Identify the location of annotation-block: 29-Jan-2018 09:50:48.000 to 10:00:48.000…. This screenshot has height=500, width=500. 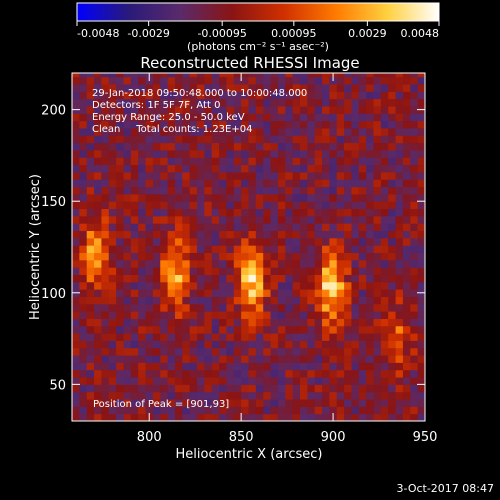
(199, 111).